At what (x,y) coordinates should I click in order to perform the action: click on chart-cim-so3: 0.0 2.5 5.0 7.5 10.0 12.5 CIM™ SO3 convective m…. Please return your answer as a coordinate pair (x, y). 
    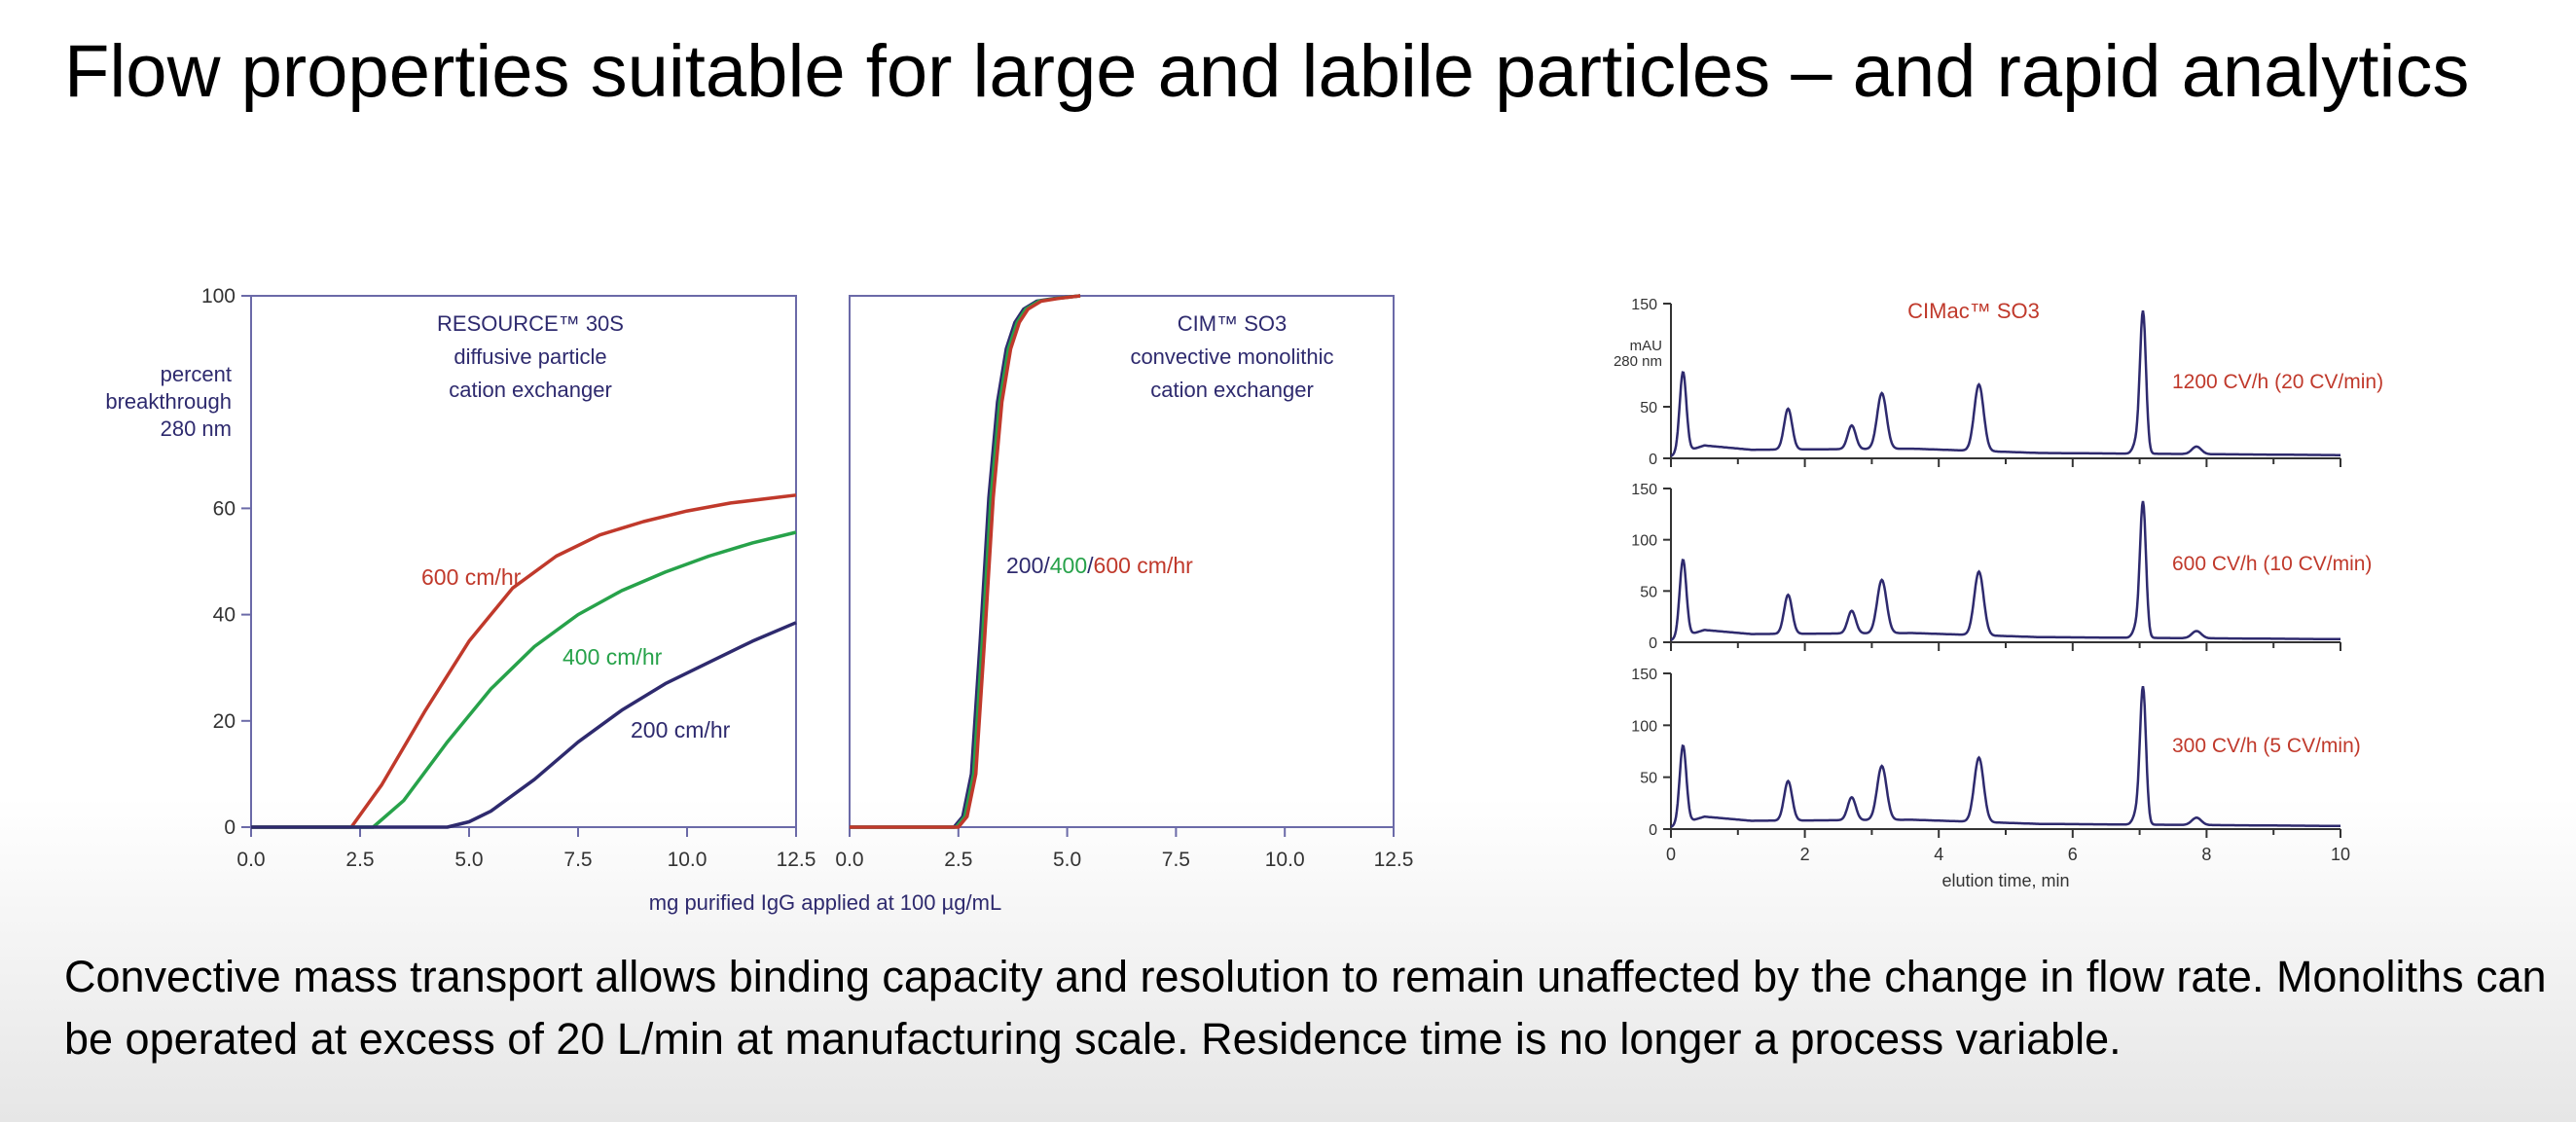
    Looking at the image, I should click on (1124, 582).